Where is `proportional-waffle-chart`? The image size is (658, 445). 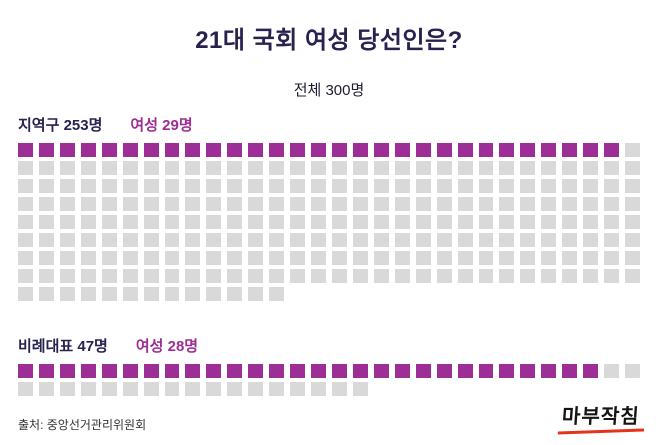 proportional-waffle-chart is located at coordinates (329, 380).